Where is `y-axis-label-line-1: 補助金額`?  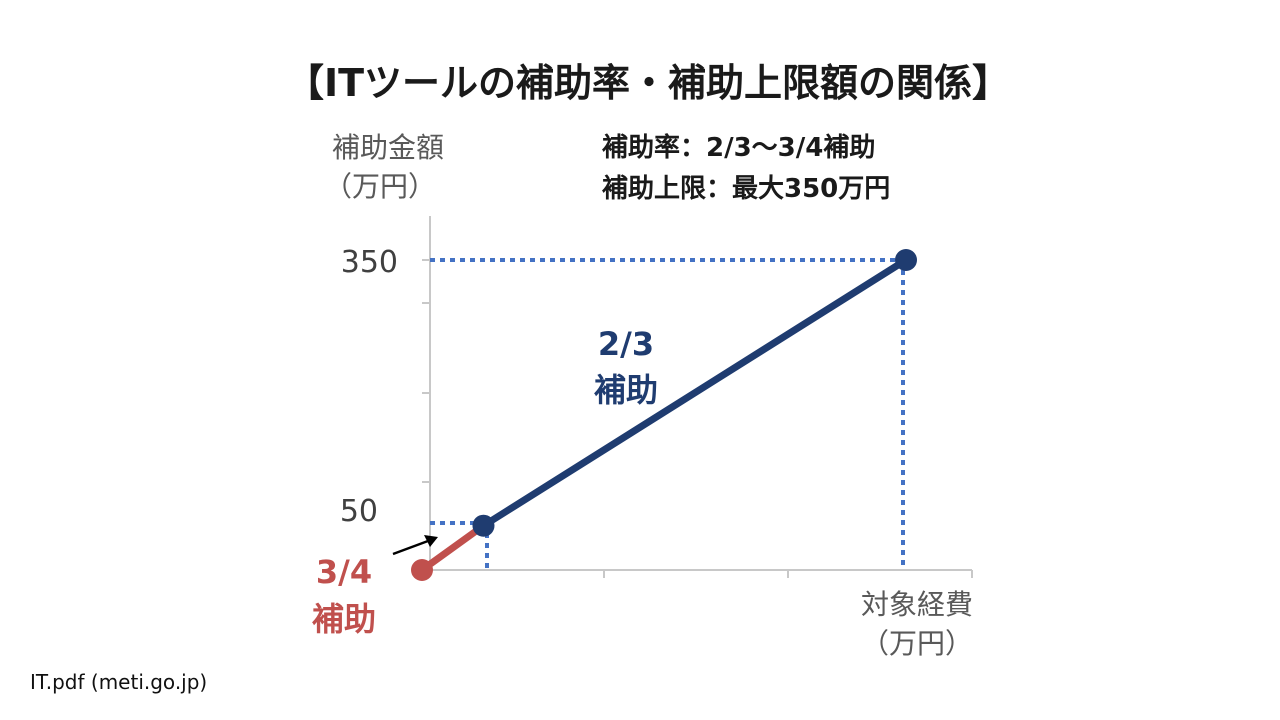 y-axis-label-line-1: 補助金額 is located at coordinates (388, 147).